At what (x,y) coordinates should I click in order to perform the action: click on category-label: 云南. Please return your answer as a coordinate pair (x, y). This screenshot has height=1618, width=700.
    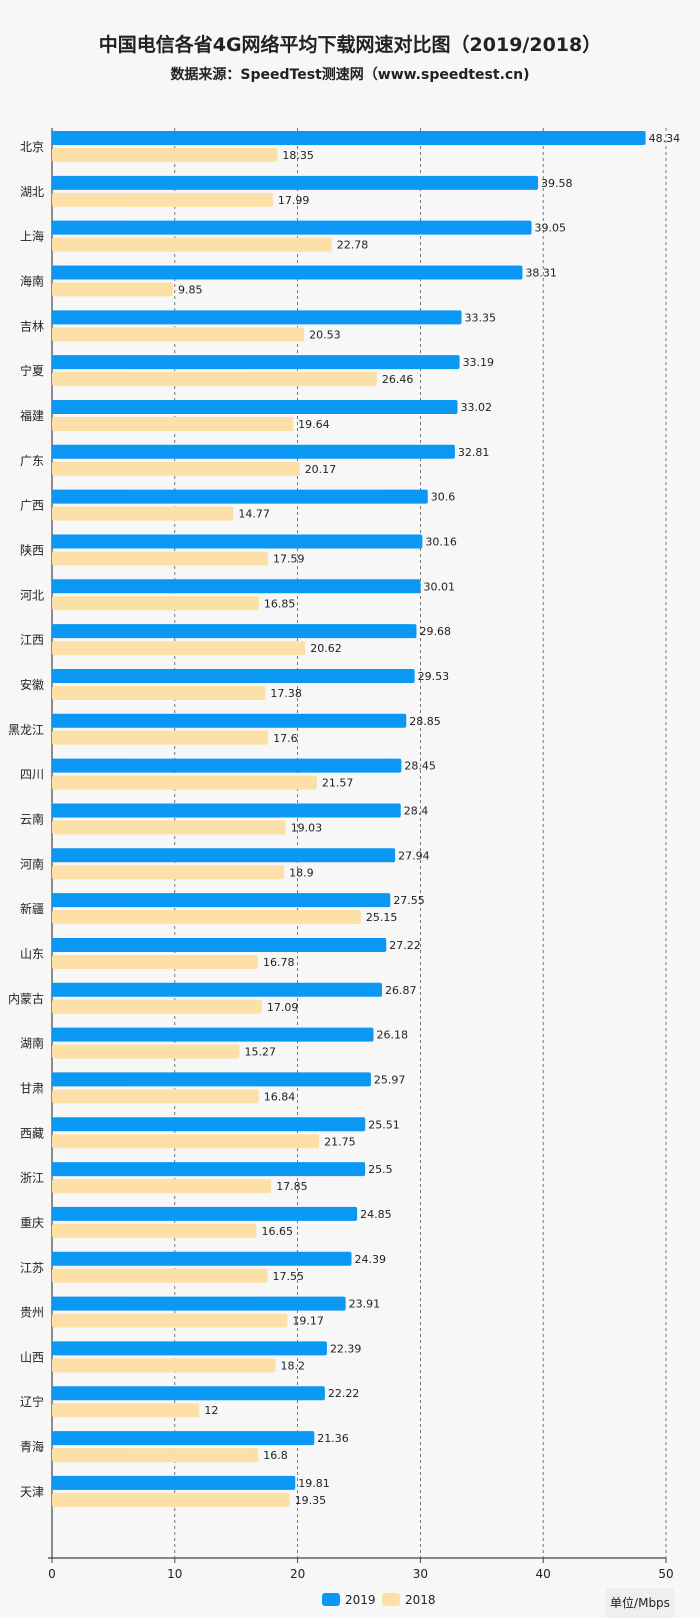
    Looking at the image, I should click on (32, 818).